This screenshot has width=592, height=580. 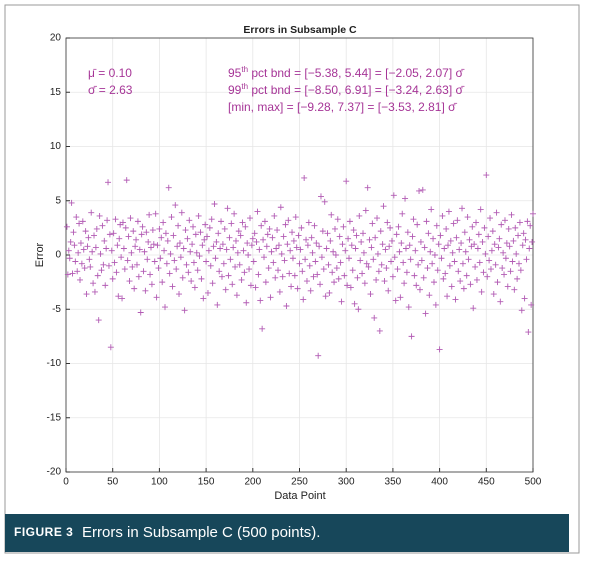 I want to click on x-tick-label: 500, so click(x=533, y=482).